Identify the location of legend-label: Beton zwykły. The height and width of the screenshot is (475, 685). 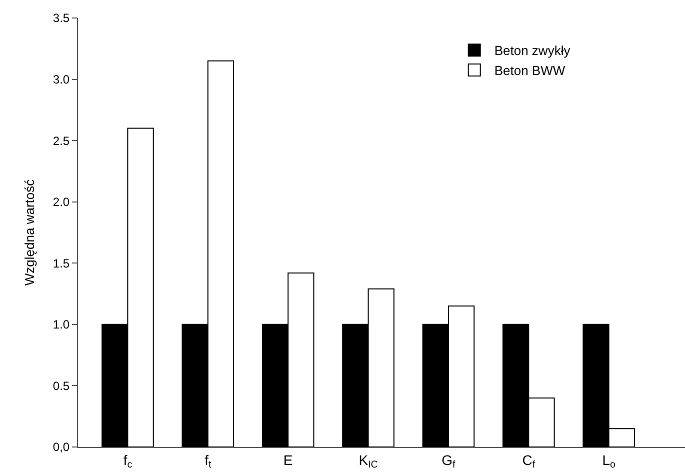
(532, 50).